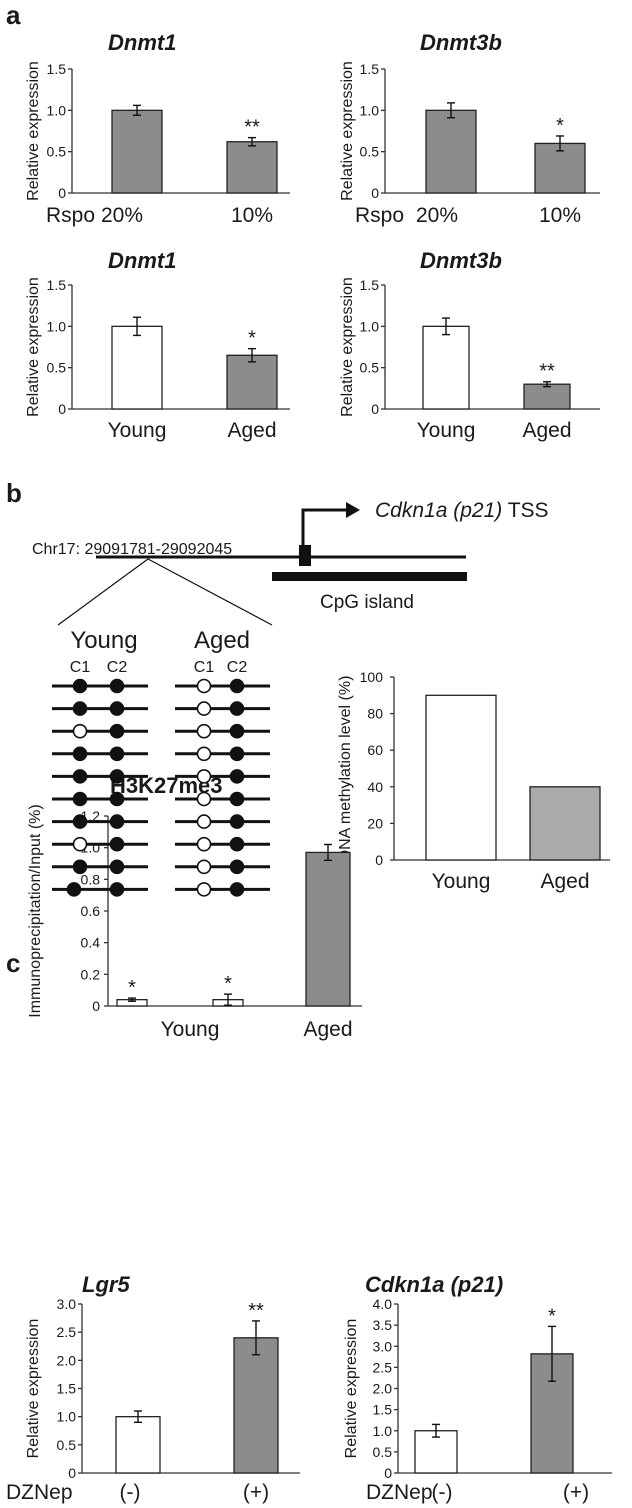 The height and width of the screenshot is (1508, 632). What do you see at coordinates (161, 762) in the screenshot?
I see `methylation-lollipops: Young C1 C2 Aged C1 C2` at bounding box center [161, 762].